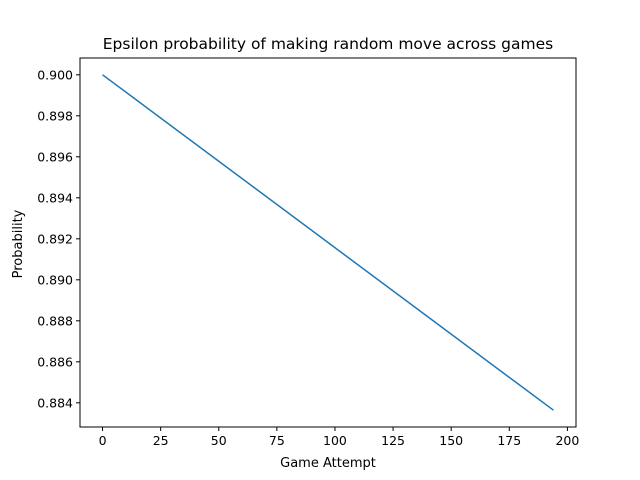 The height and width of the screenshot is (480, 640). What do you see at coordinates (55, 156) in the screenshot?
I see `y-tick-label: 0.896` at bounding box center [55, 156].